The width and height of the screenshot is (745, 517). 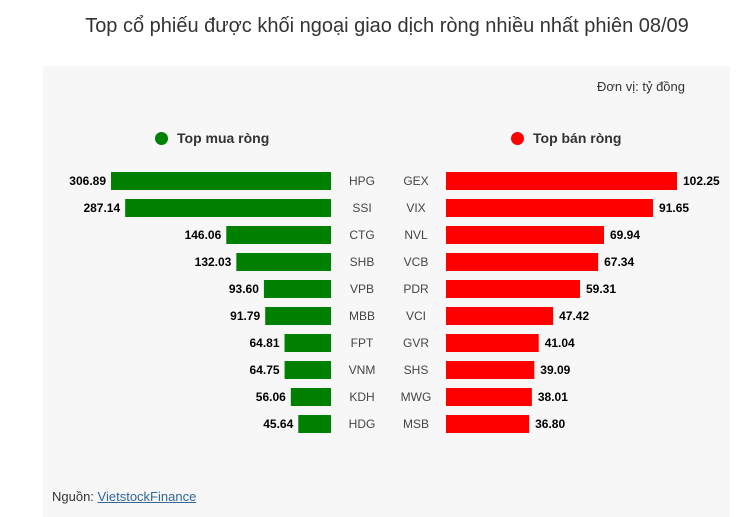 What do you see at coordinates (550, 208) in the screenshot?
I see `sell-bar-VIX` at bounding box center [550, 208].